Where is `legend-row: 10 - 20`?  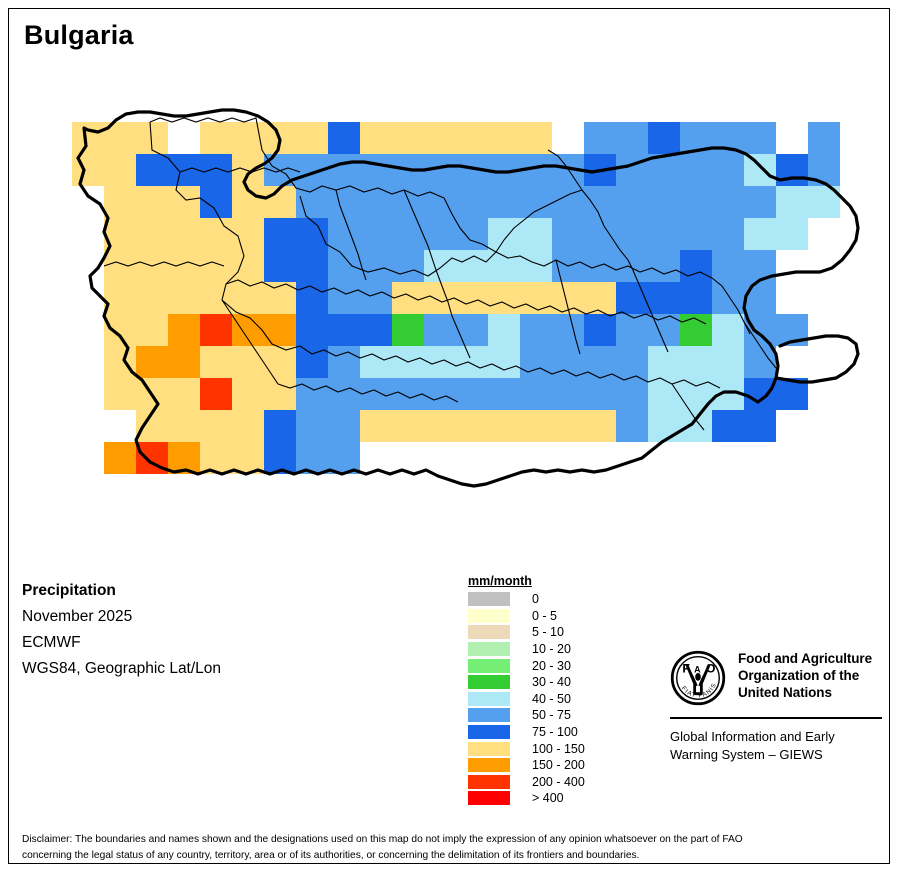 legend-row: 10 - 20 is located at coordinates (526, 649).